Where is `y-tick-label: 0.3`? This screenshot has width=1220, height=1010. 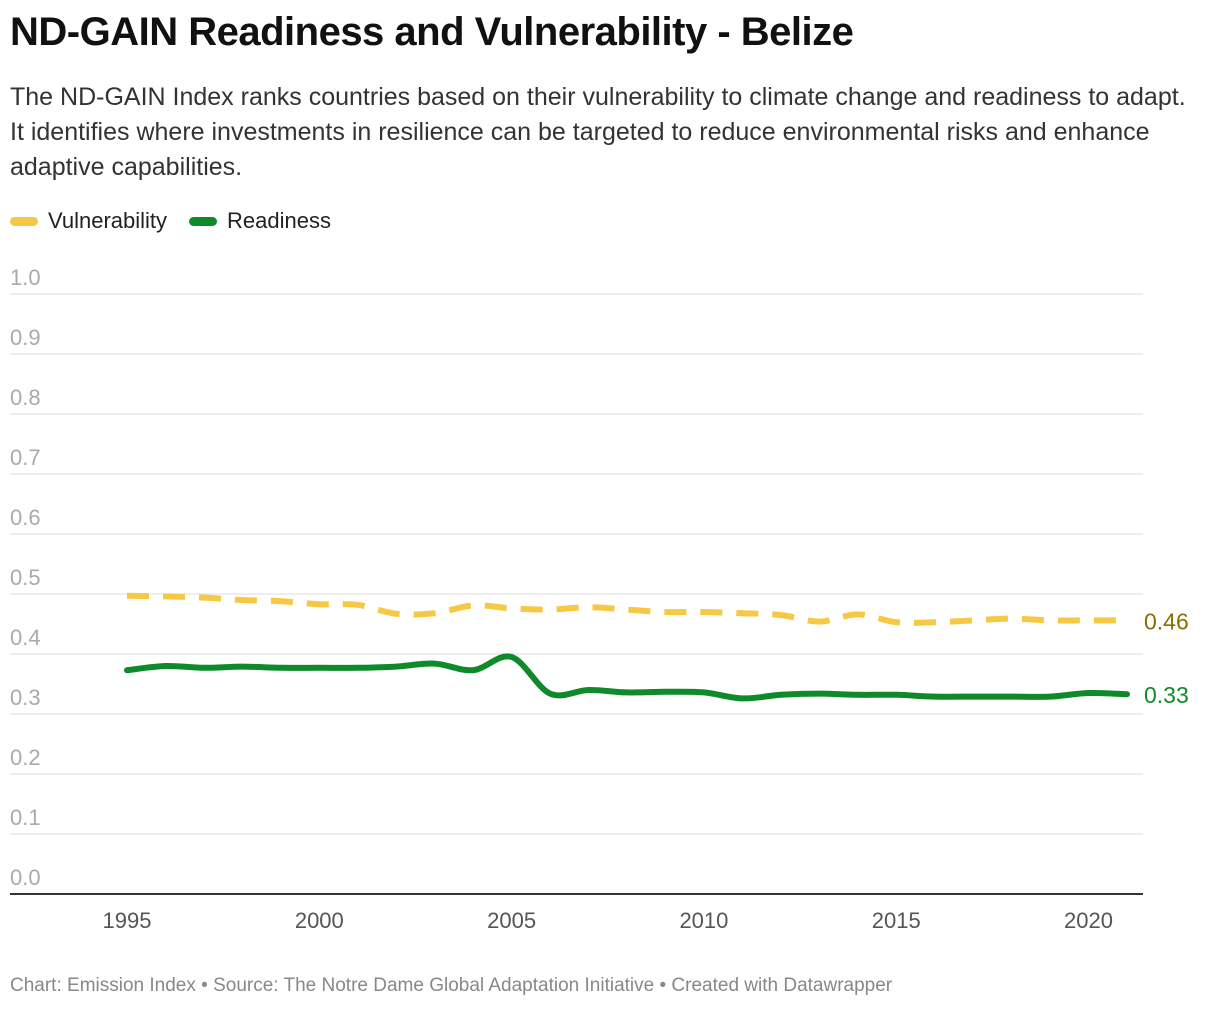 y-tick-label: 0.3 is located at coordinates (25, 697).